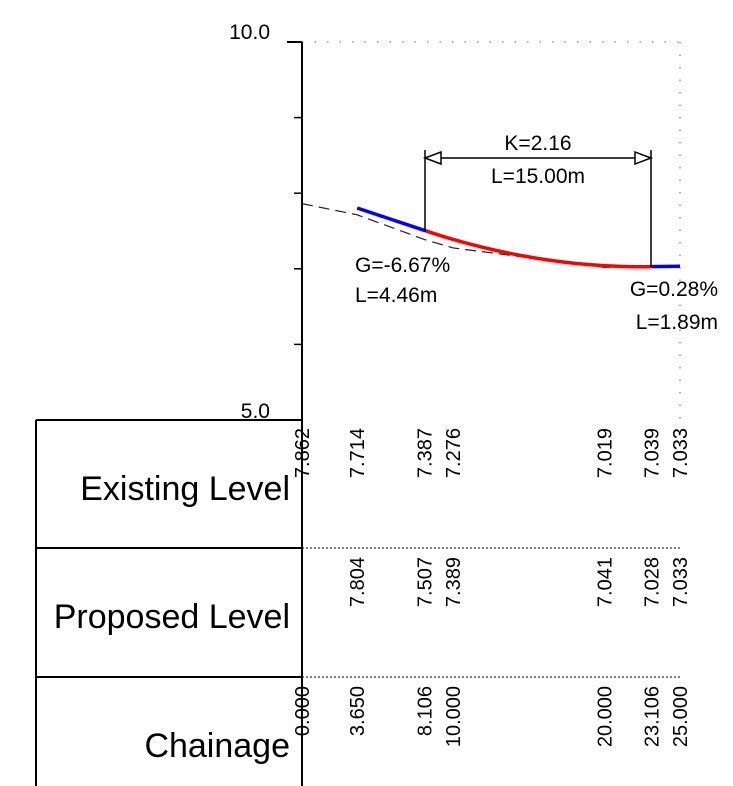  What do you see at coordinates (217, 746) in the screenshot?
I see `row-label-chainage: Chainage` at bounding box center [217, 746].